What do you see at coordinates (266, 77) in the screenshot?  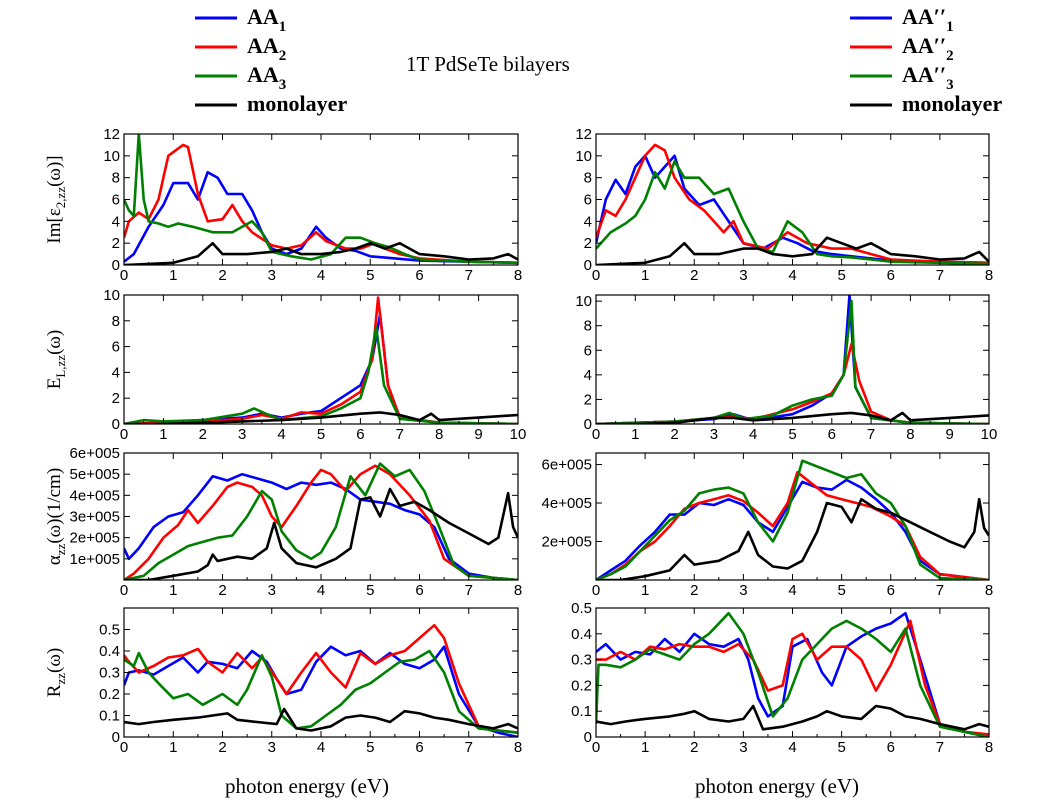 I see `legend-label: AA3` at bounding box center [266, 77].